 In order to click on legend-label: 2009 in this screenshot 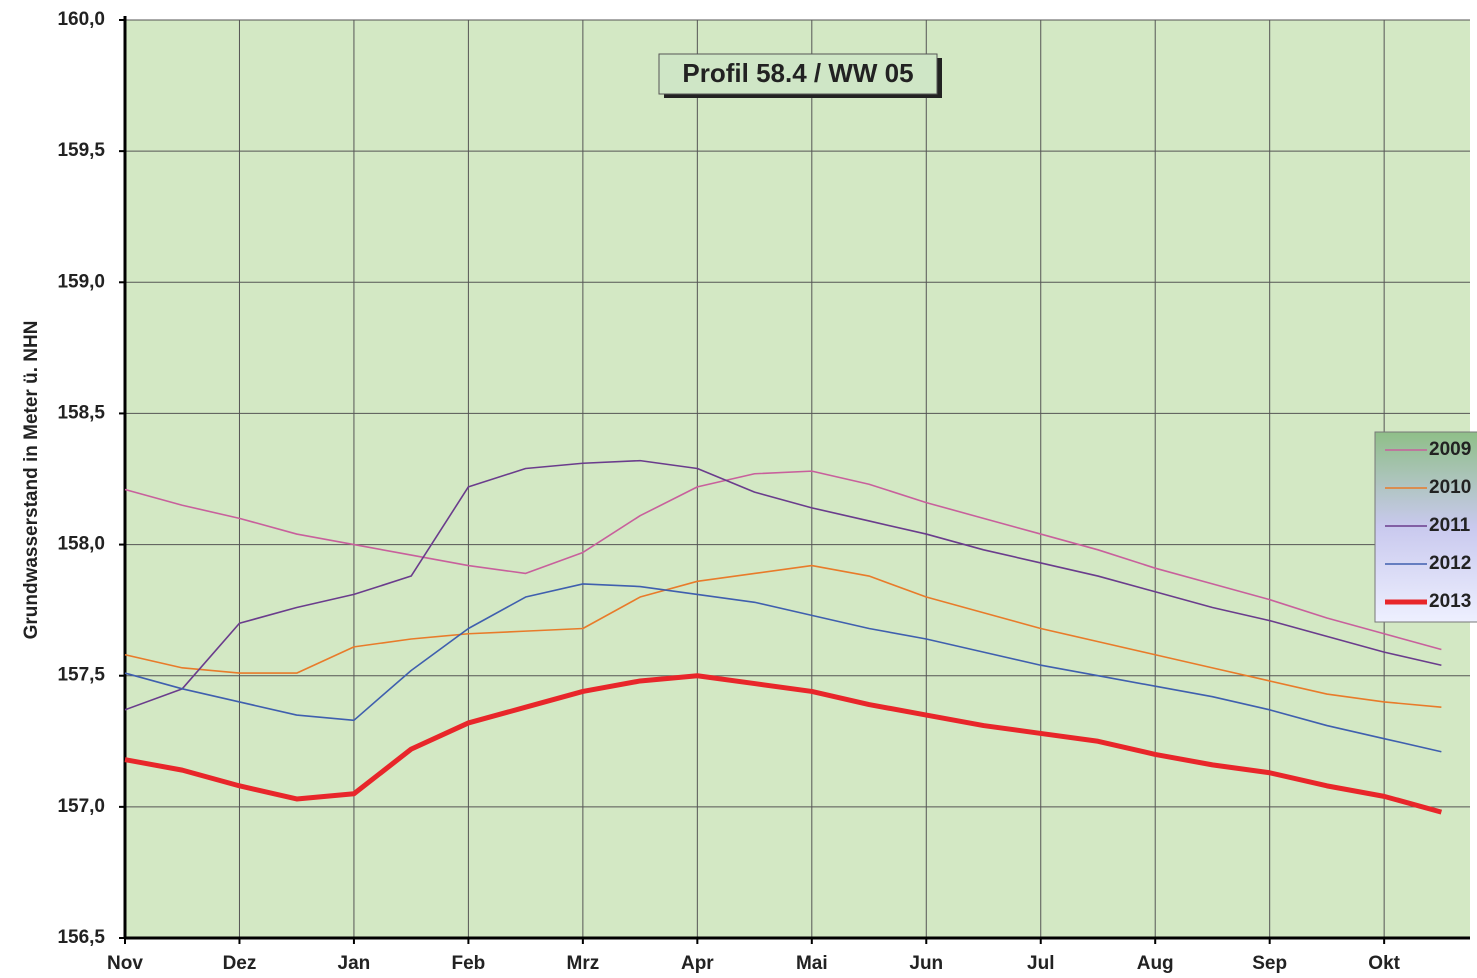, I will do `click(1450, 449)`.